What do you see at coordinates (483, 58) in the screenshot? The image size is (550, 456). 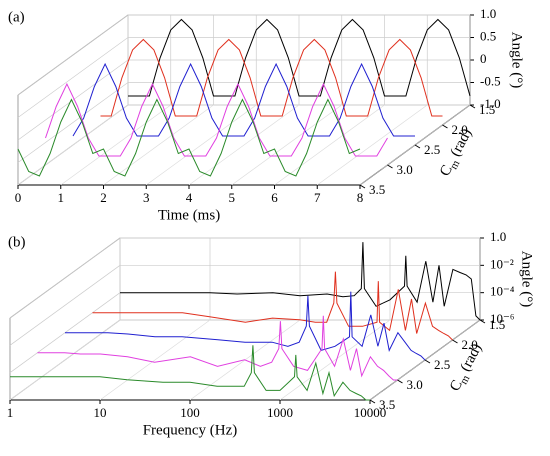 I see `y-tick-label: 0` at bounding box center [483, 58].